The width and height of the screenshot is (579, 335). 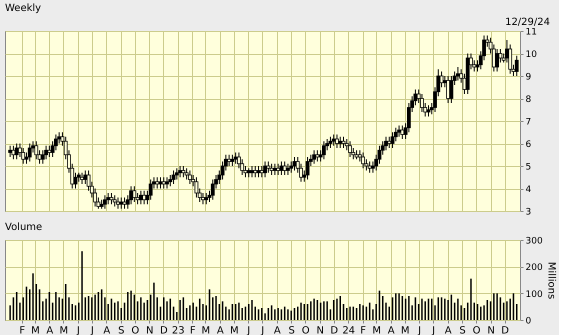 What do you see at coordinates (531, 33) in the screenshot?
I see `y-tick-label: 11` at bounding box center [531, 33].